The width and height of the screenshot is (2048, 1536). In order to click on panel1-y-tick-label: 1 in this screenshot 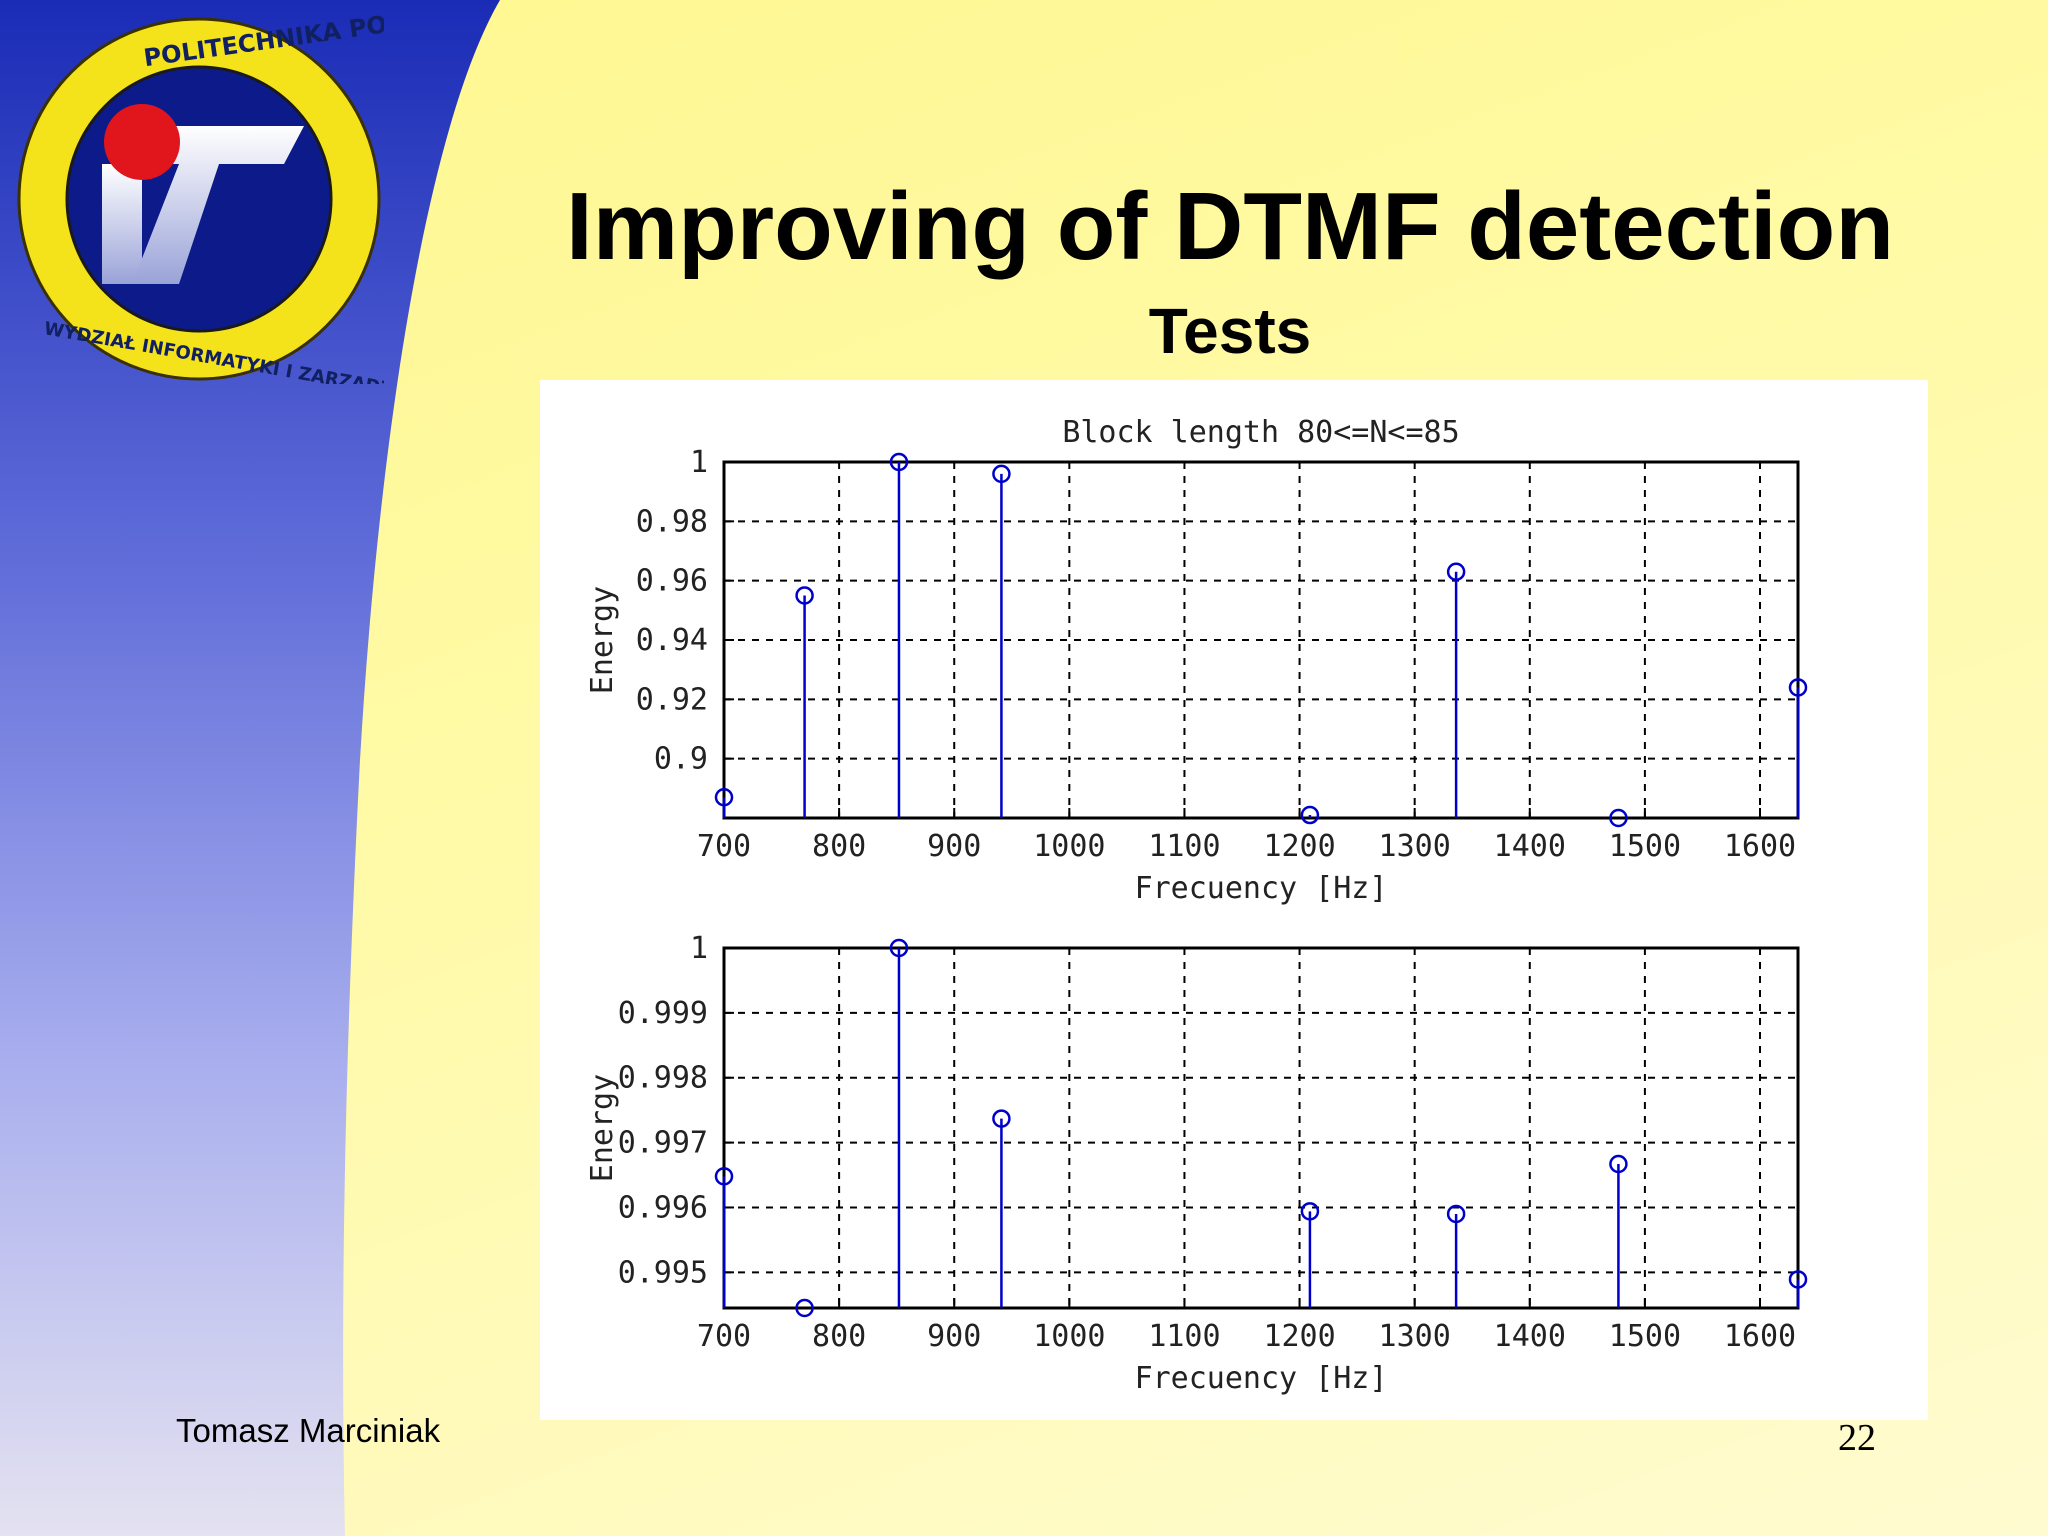, I will do `click(699, 462)`.